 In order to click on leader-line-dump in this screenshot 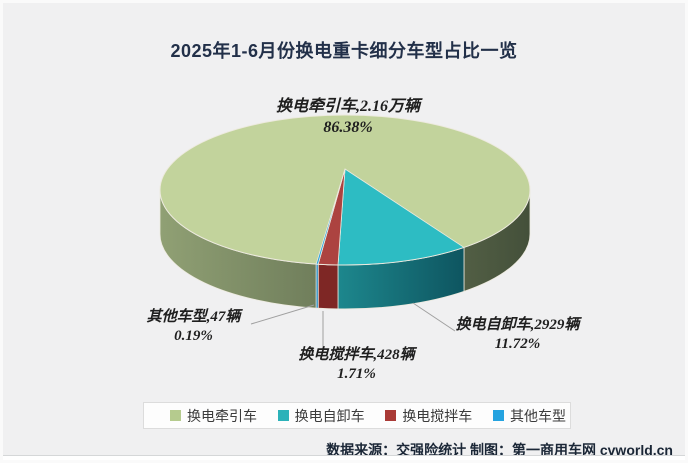, I will do `click(434, 317)`.